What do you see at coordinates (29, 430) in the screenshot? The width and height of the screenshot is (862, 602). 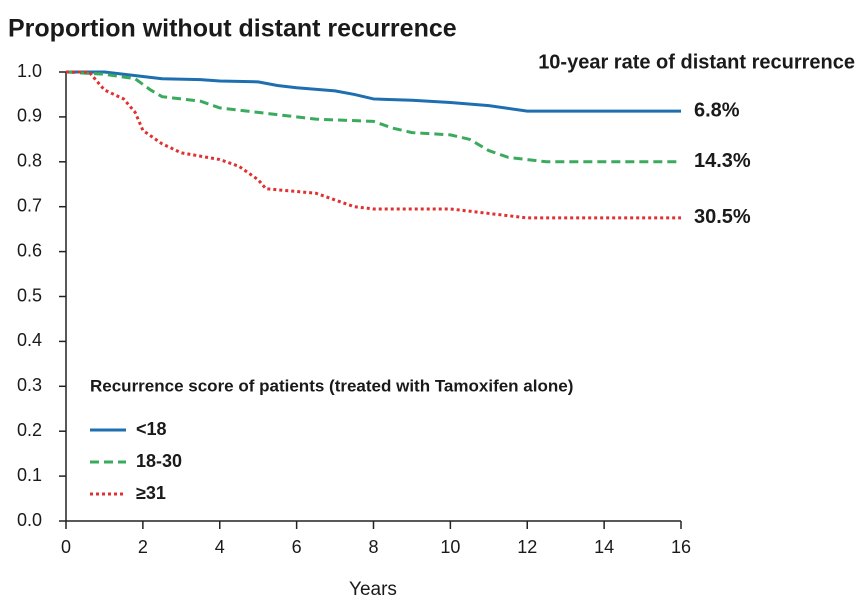 I see `y-tick-label: 0.2` at bounding box center [29, 430].